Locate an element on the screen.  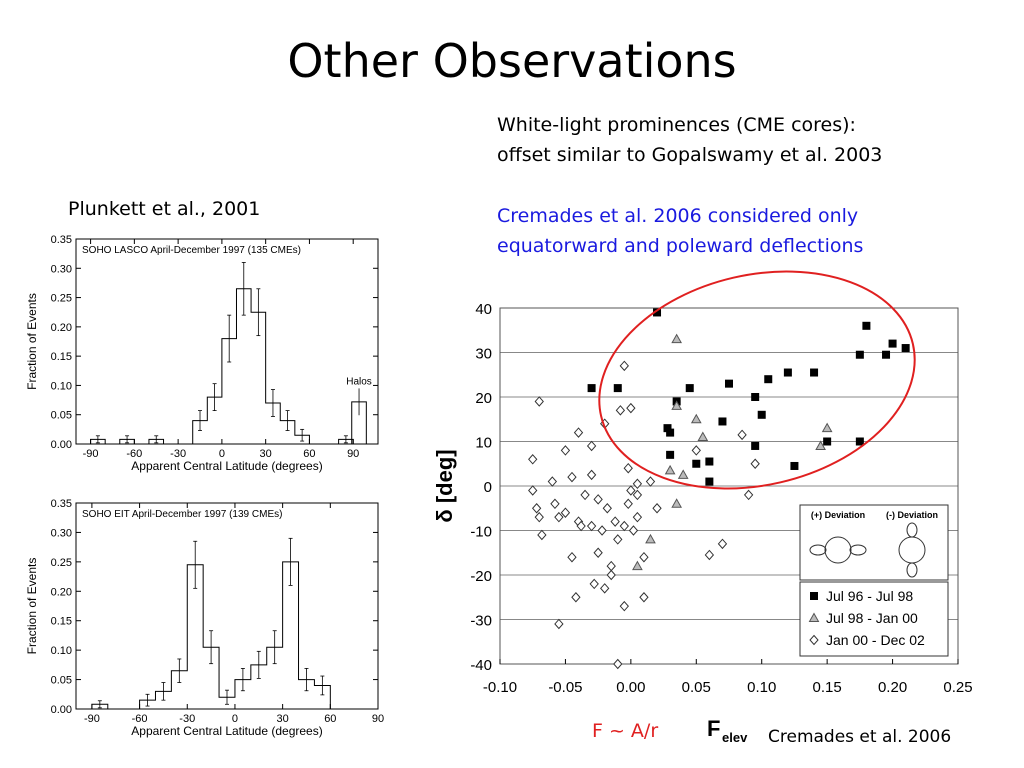
deflection-xlabel: F is located at coordinates (713, 728).